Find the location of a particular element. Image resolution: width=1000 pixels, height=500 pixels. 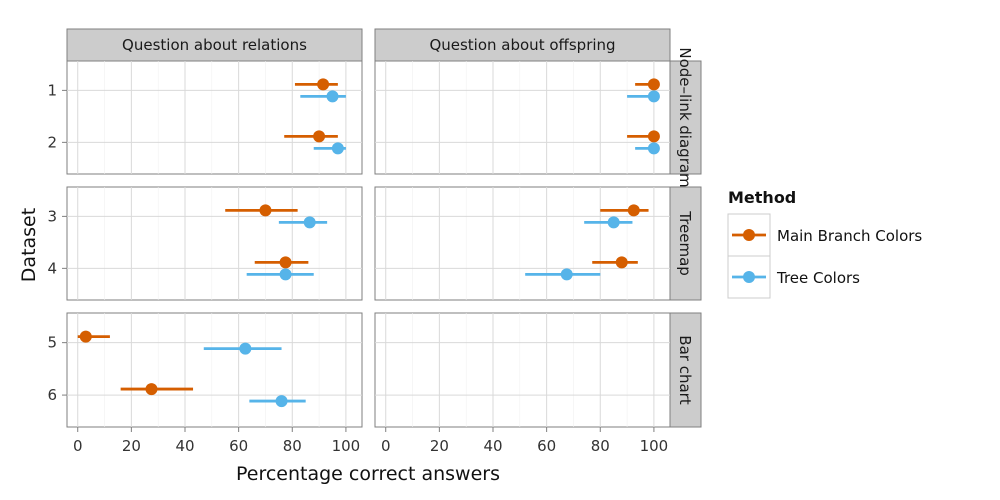

row-strip-label: Treemap is located at coordinates (685, 243).